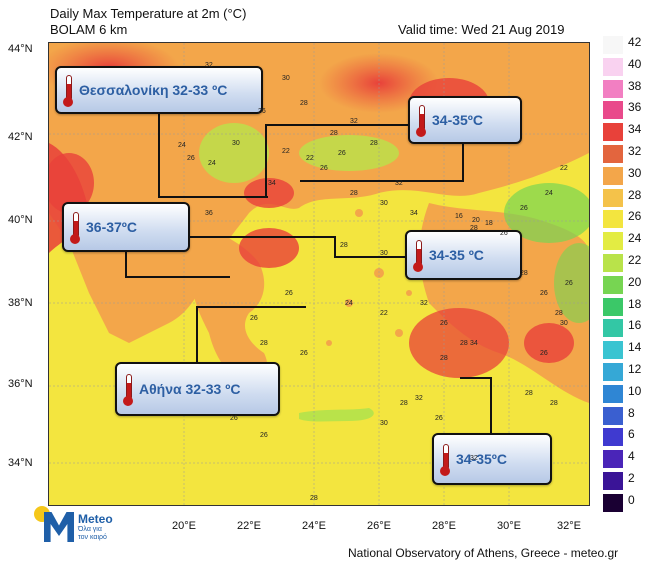  I want to click on map-title: Daily Max Temperature at 2m (°C), so click(148, 13).